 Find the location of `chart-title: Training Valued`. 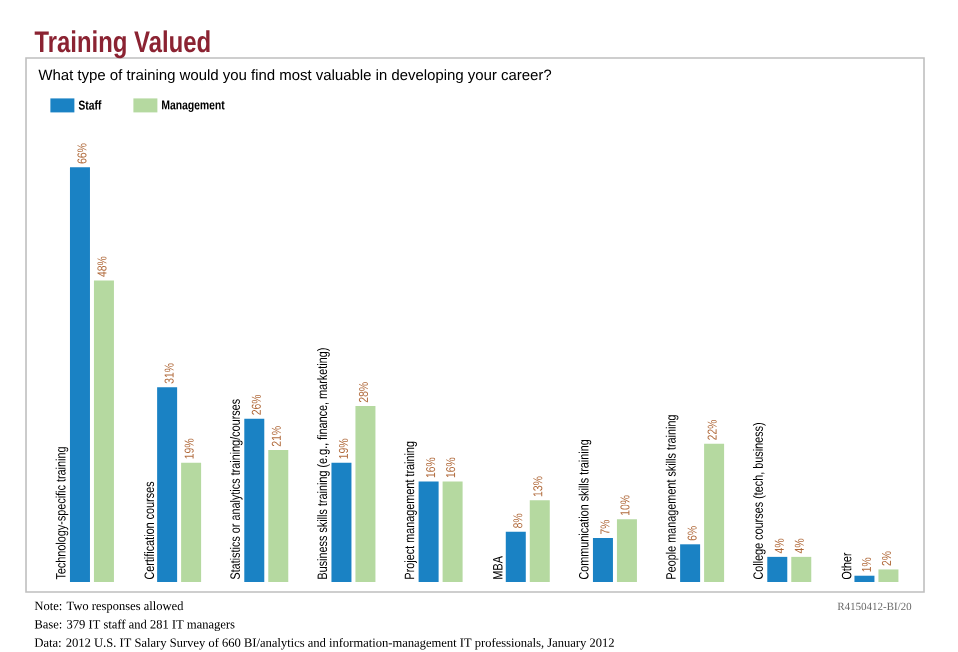

chart-title: Training Valued is located at coordinates (122, 44).